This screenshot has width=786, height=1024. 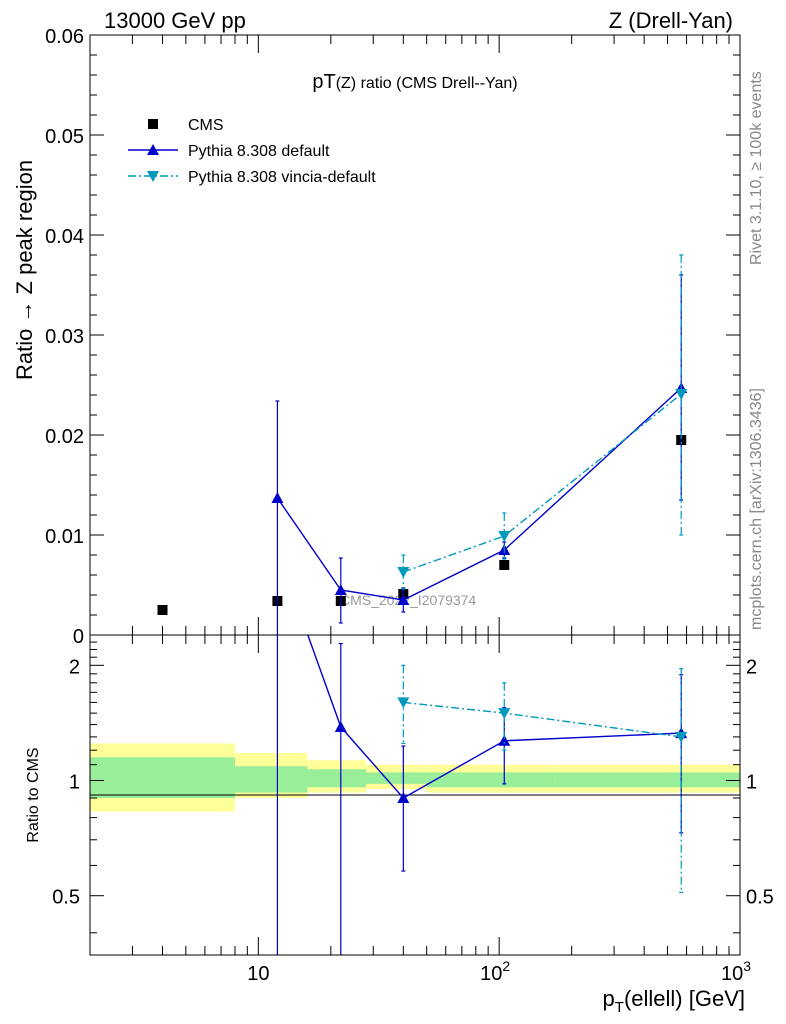 What do you see at coordinates (542, 719) in the screenshot?
I see `ratio-series-1-line` at bounding box center [542, 719].